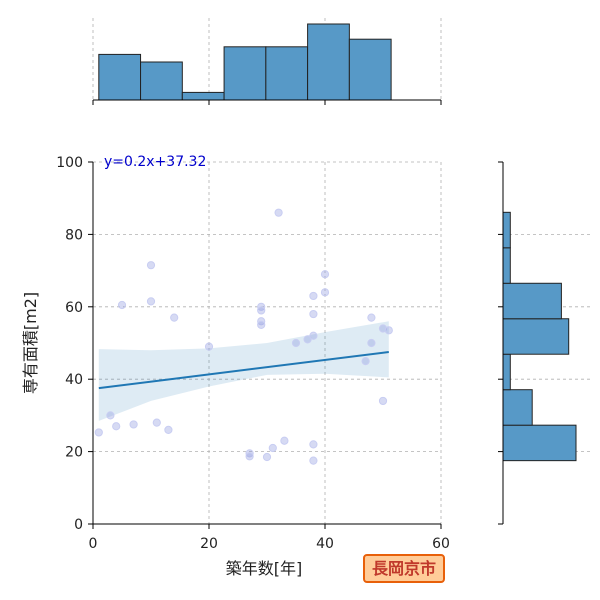  Describe the element at coordinates (74, 380) in the screenshot. I see `y-tick-label: 40` at that location.